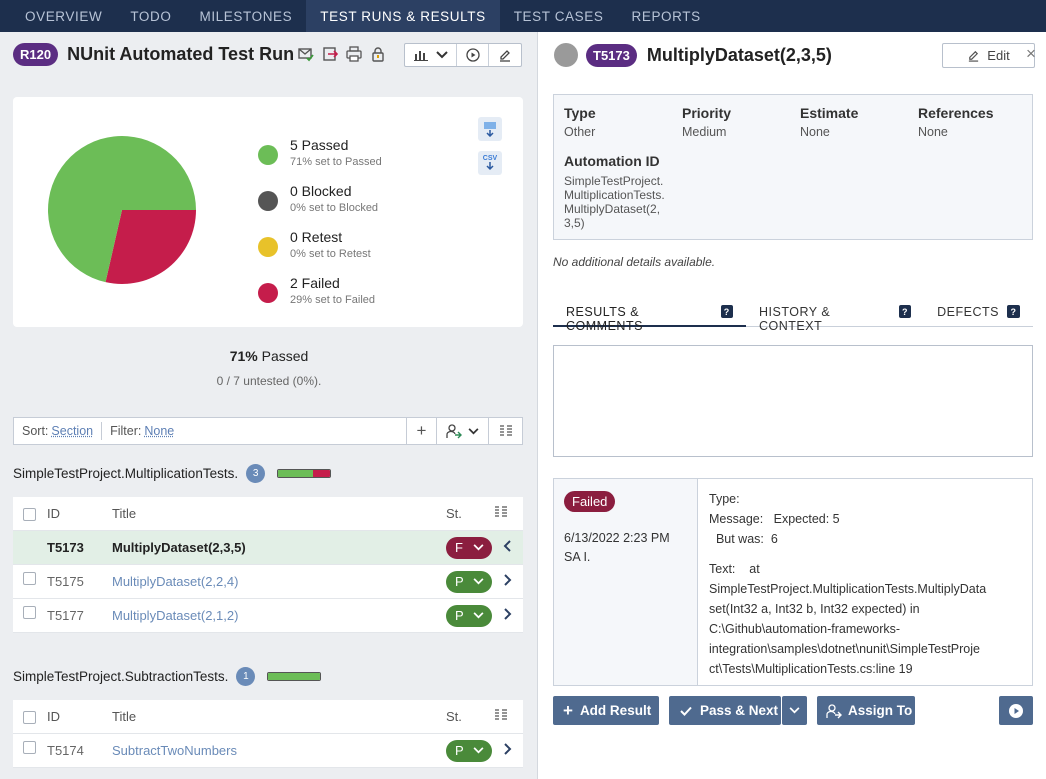 This screenshot has height=779, width=1046. What do you see at coordinates (580, 113) in the screenshot?
I see `prop-key: Type` at bounding box center [580, 113].